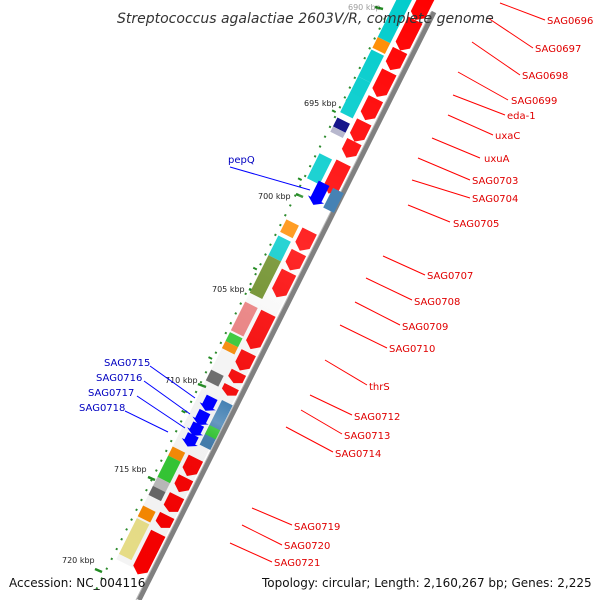 The height and width of the screenshot is (600, 600). What do you see at coordinates (412, 349) in the screenshot?
I see `gene-label: SAG0710` at bounding box center [412, 349].